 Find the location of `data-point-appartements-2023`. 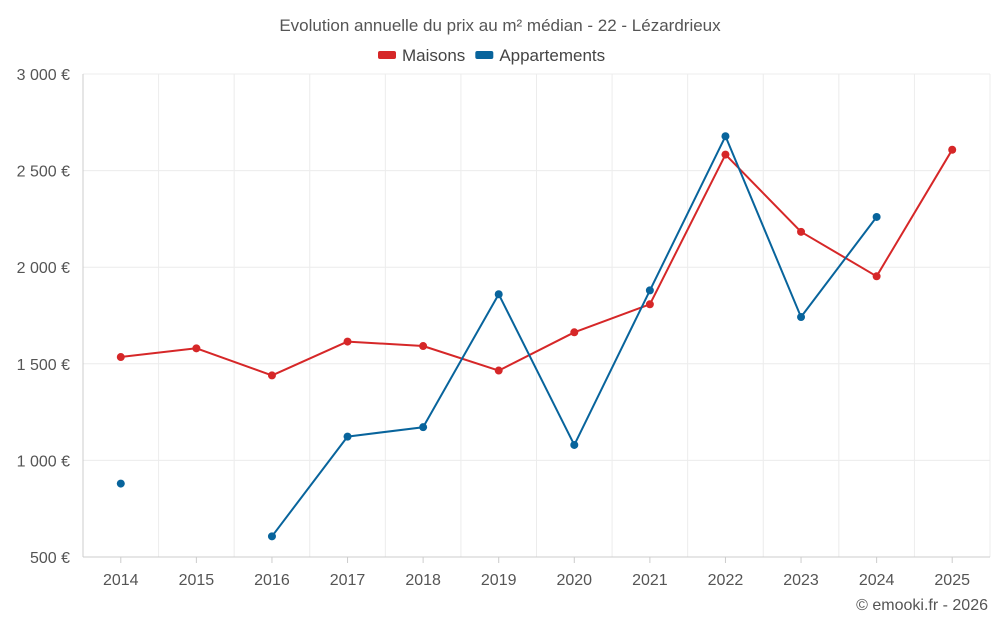

data-point-appartements-2023 is located at coordinates (801, 317).